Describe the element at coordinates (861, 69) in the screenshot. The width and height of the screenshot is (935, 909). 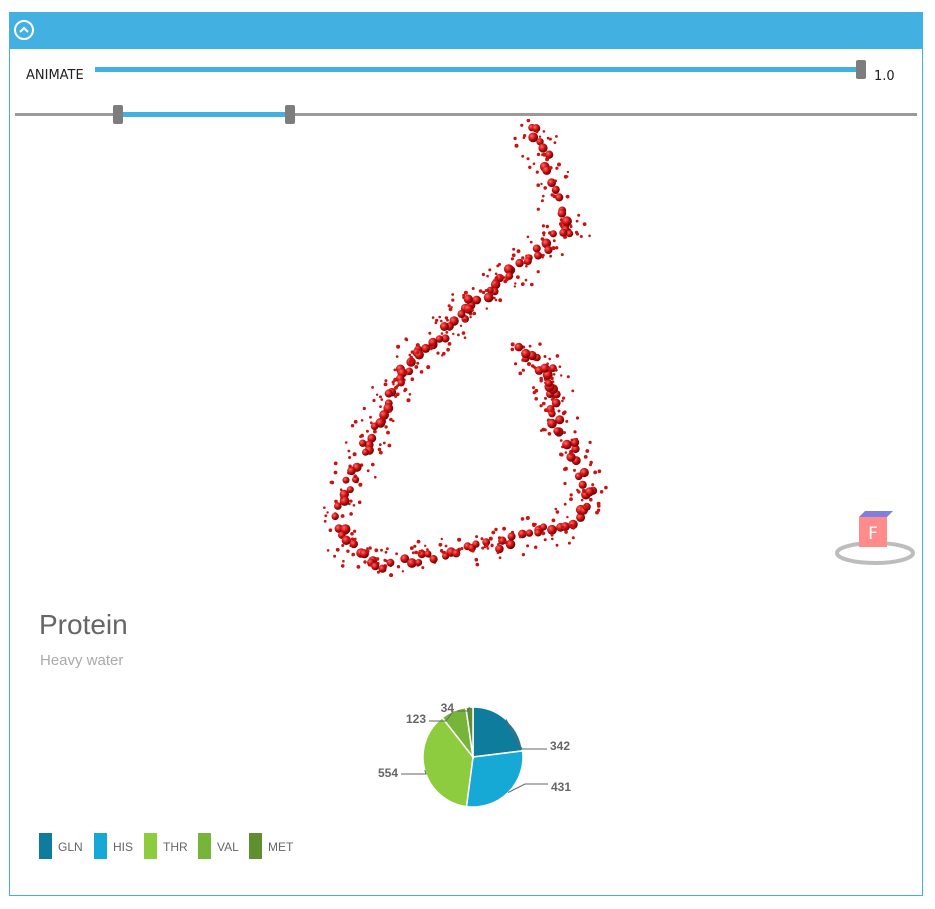
I see `animate-slider-thumb` at that location.